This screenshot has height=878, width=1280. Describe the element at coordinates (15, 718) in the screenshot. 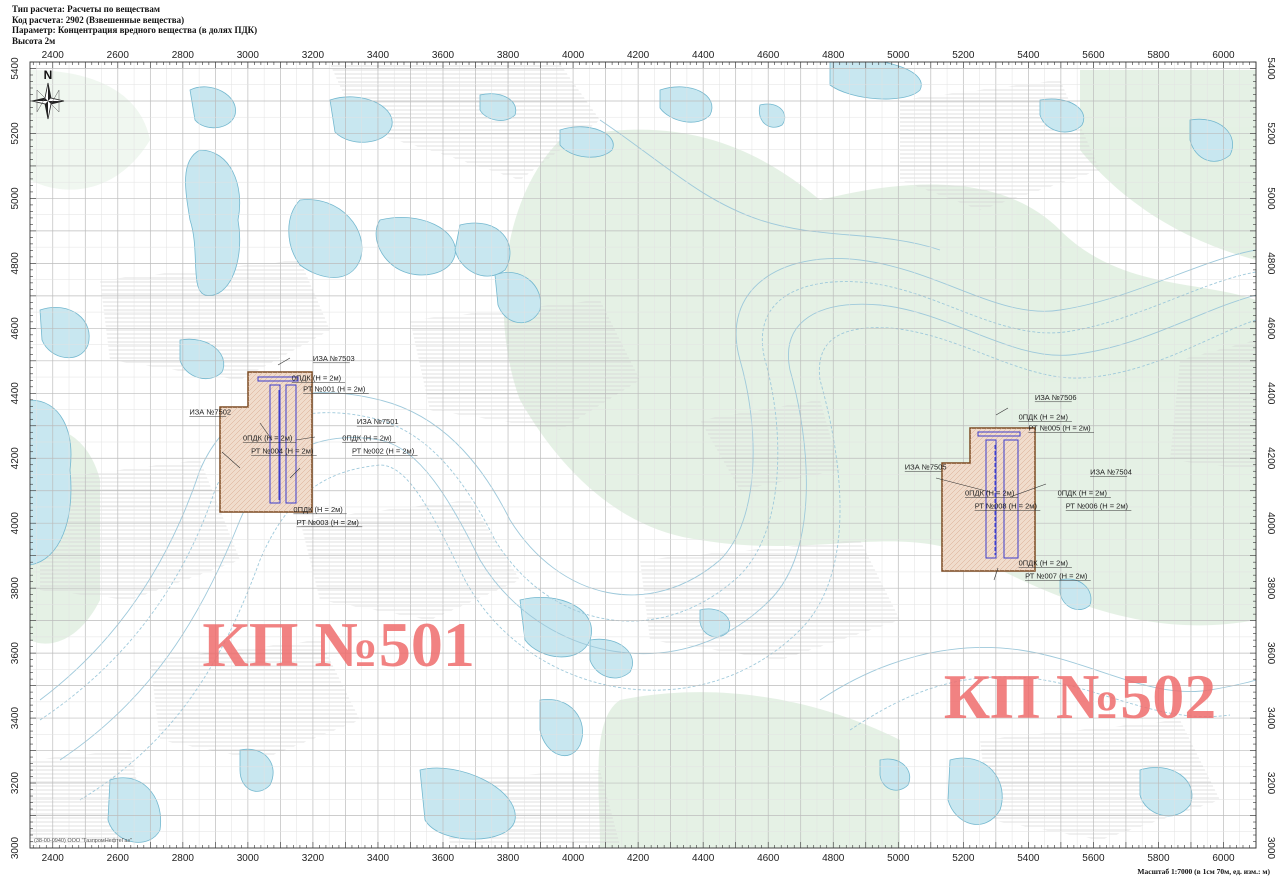

I see `y-tick-label-left: 3400` at that location.